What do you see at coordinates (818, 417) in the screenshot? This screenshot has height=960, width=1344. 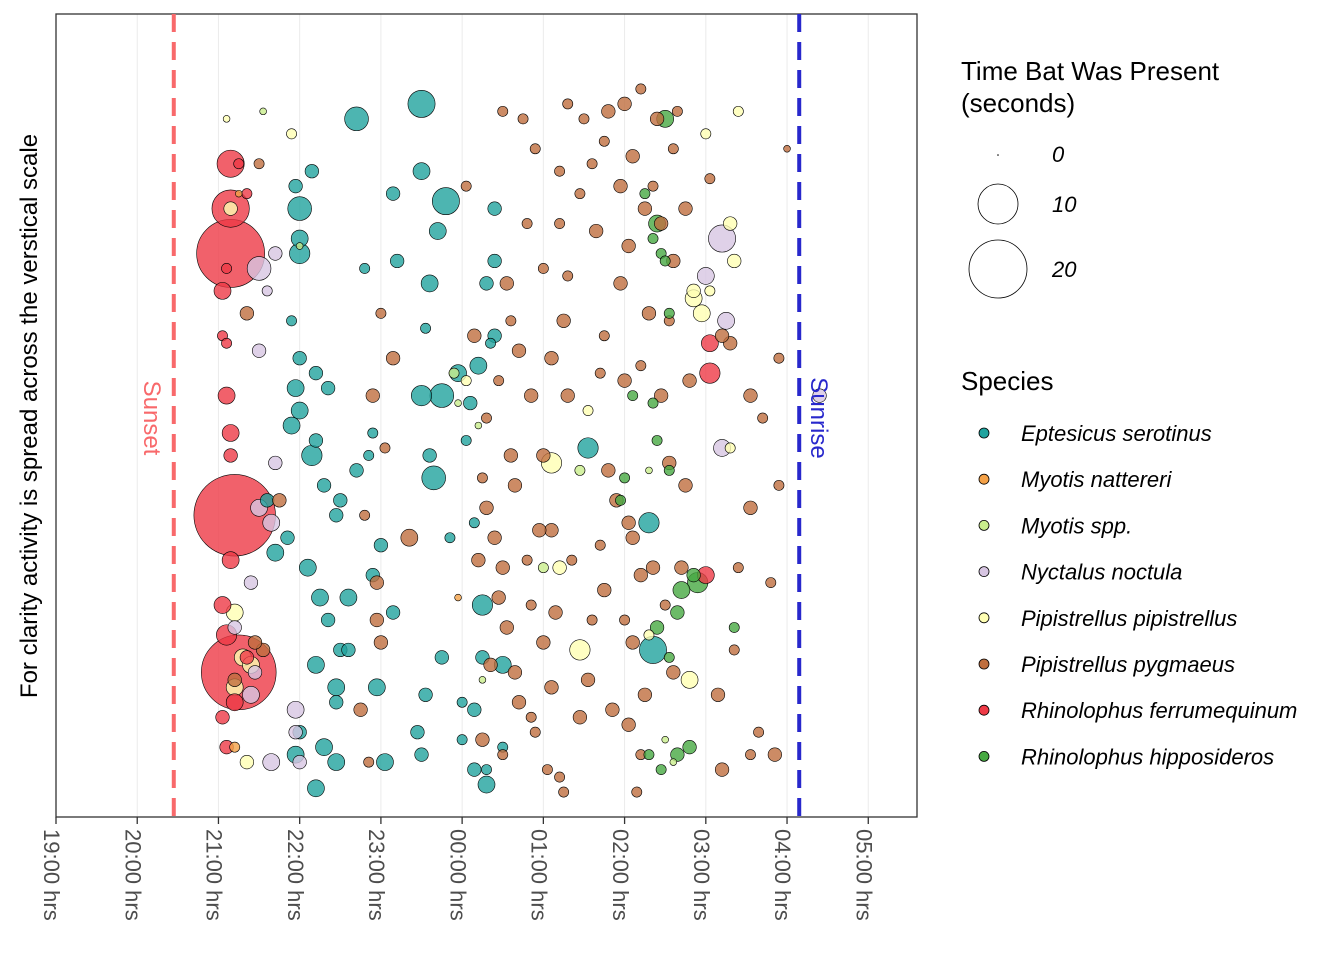 I see `sunrise-label: Sunrise` at bounding box center [818, 417].